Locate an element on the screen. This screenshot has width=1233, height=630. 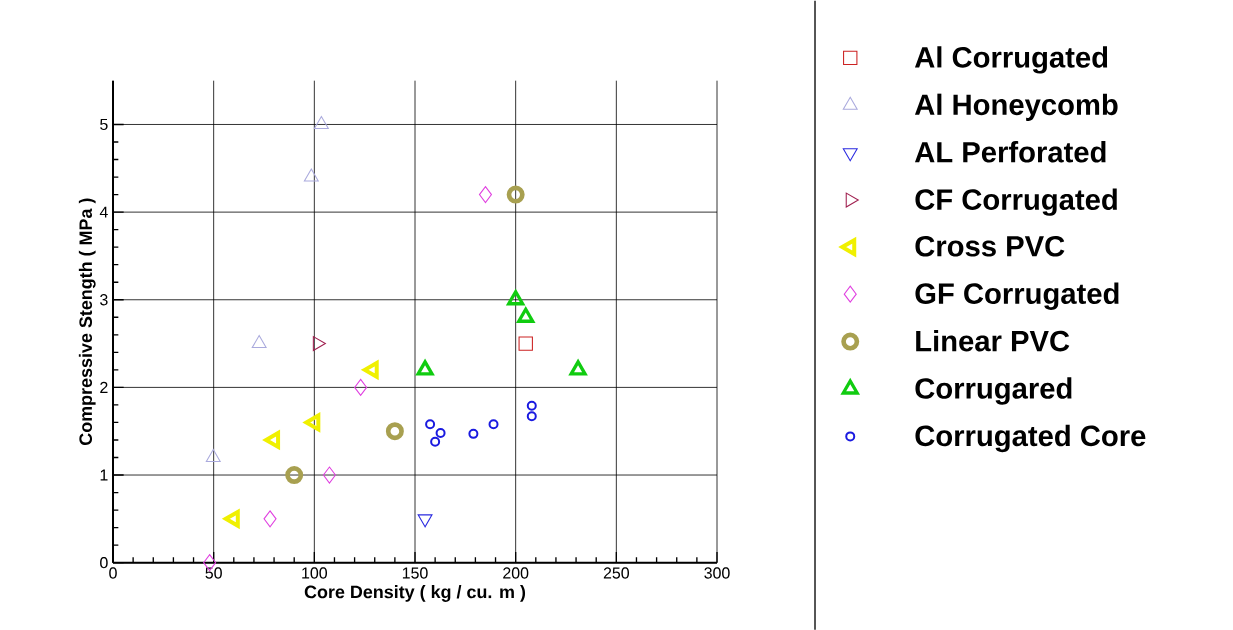
y-tick-label: 0 is located at coordinates (104, 562).